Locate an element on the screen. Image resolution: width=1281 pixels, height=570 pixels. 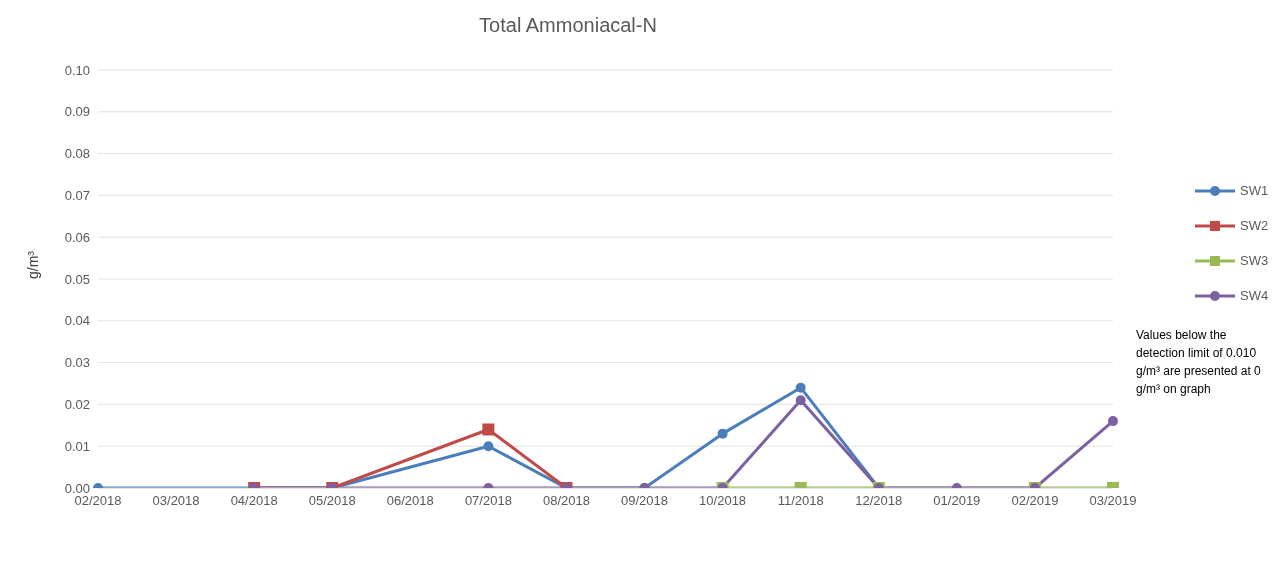
x-tick-label: 04/2018 is located at coordinates (254, 501).